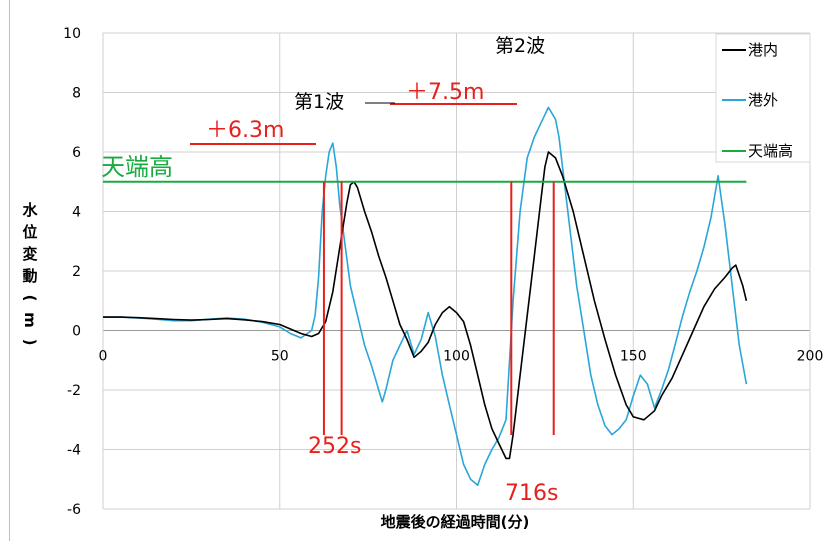 The image size is (826, 541). What do you see at coordinates (334, 446) in the screenshot?
I see `time1-label: 252s` at bounding box center [334, 446].